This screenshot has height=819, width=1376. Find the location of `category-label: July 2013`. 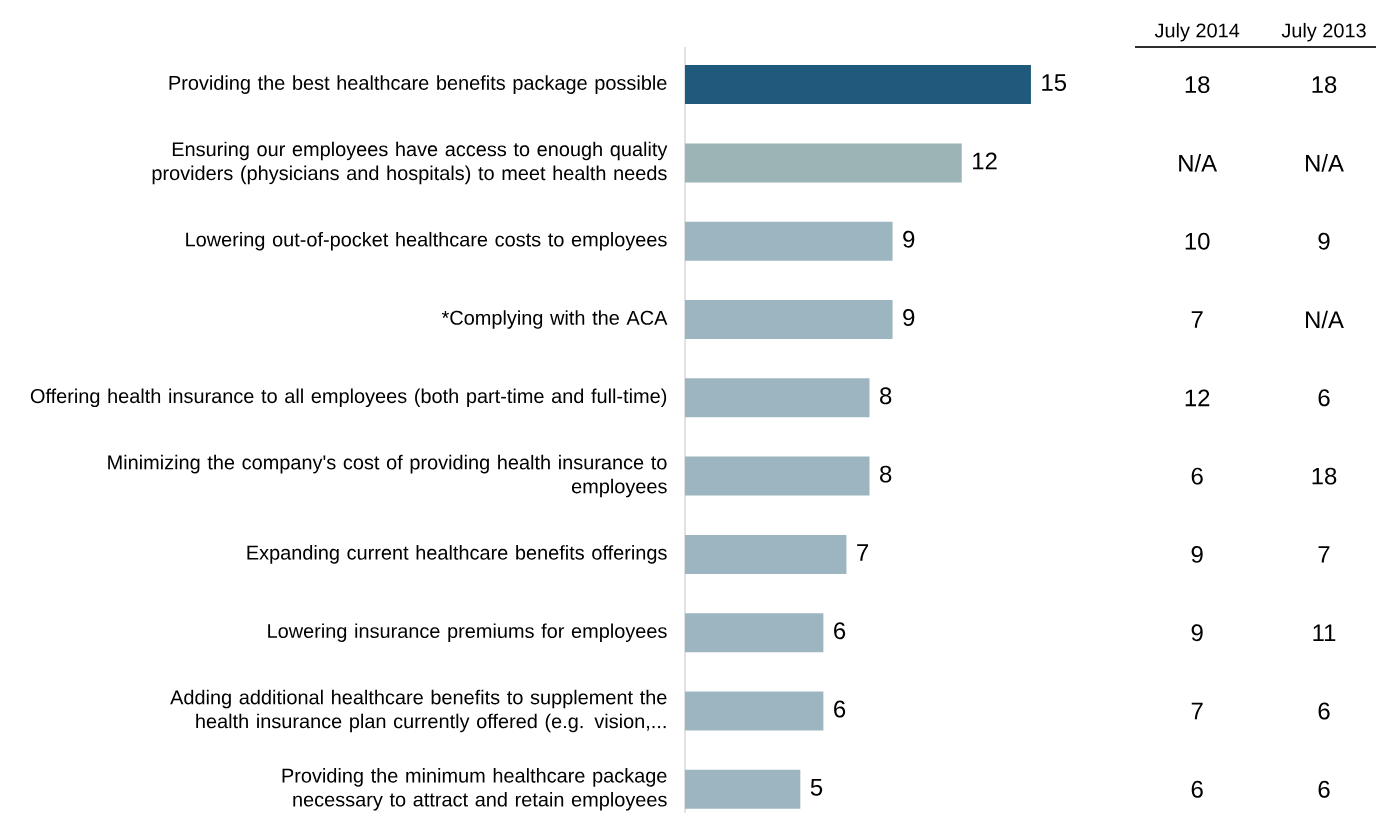

category-label: July 2013 is located at coordinates (1323, 32).